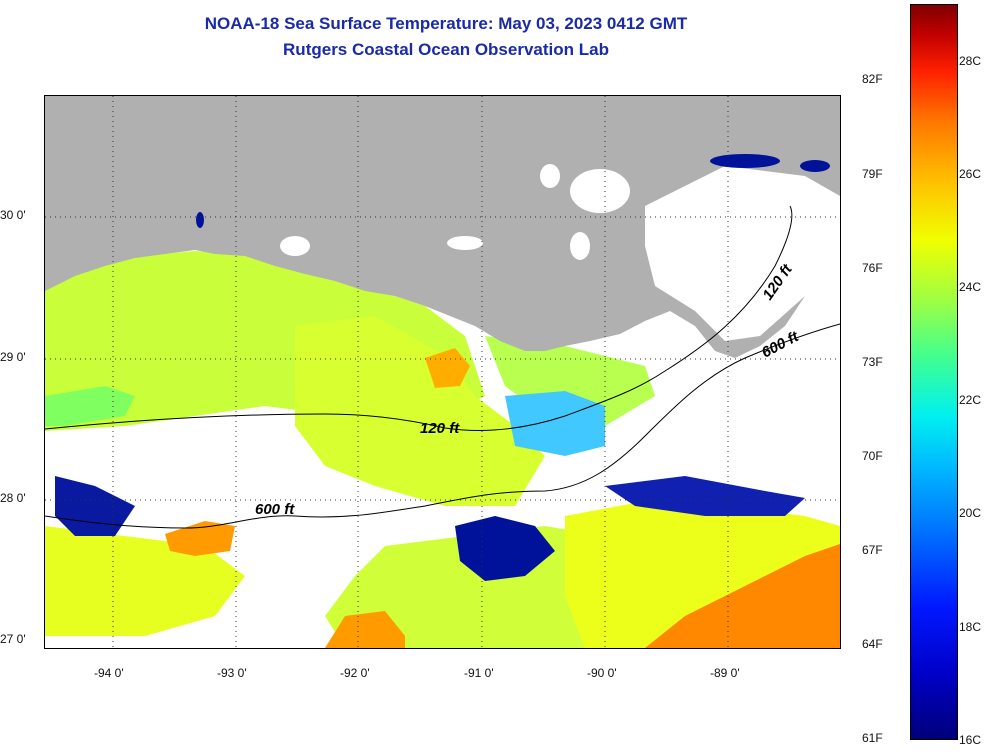 The image size is (992, 754). I want to click on colorbar-c-16: 16C, so click(970, 740).